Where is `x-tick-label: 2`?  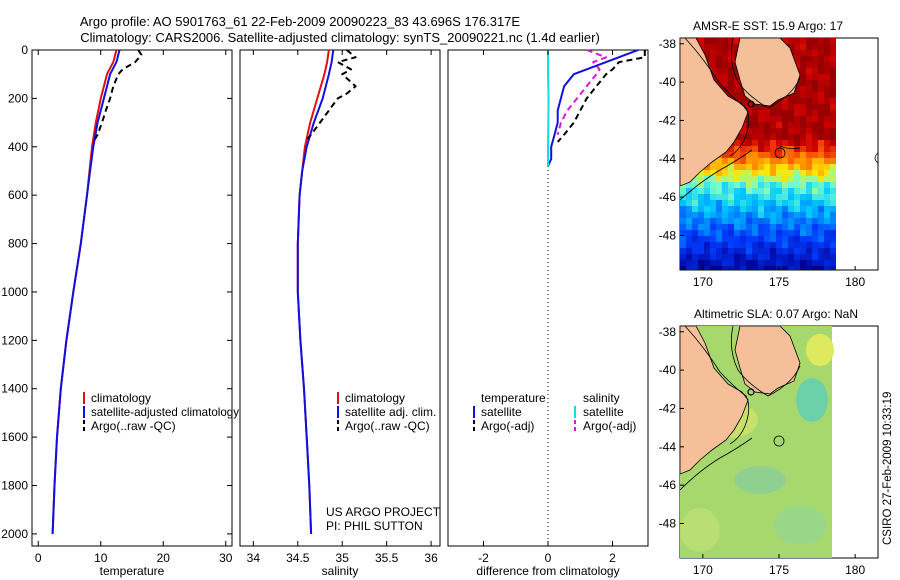 x-tick-label: 2 is located at coordinates (612, 558).